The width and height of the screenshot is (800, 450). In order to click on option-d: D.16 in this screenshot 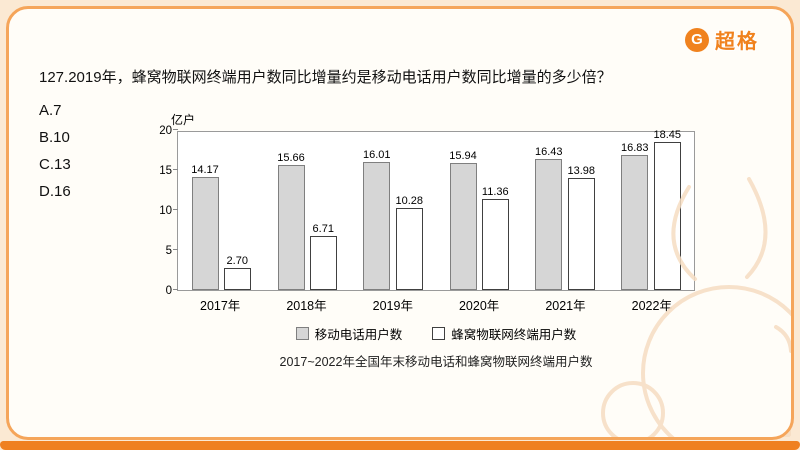, I will do `click(55, 191)`.